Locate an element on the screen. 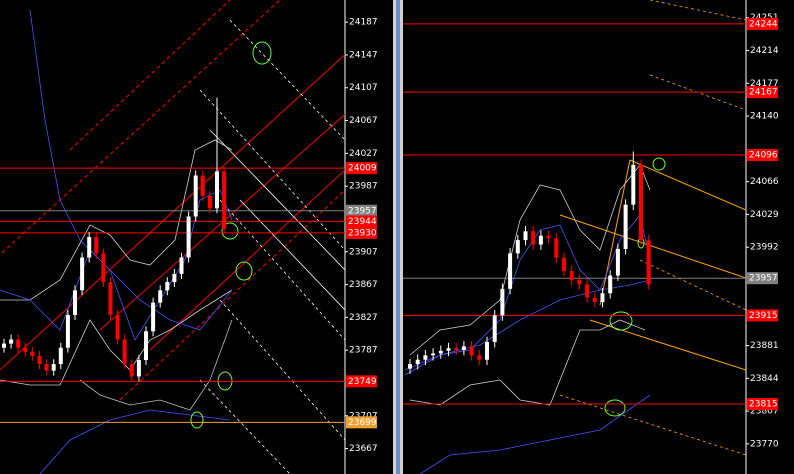 The width and height of the screenshot is (794, 474). y-tick-label: 23807 is located at coordinates (764, 412).